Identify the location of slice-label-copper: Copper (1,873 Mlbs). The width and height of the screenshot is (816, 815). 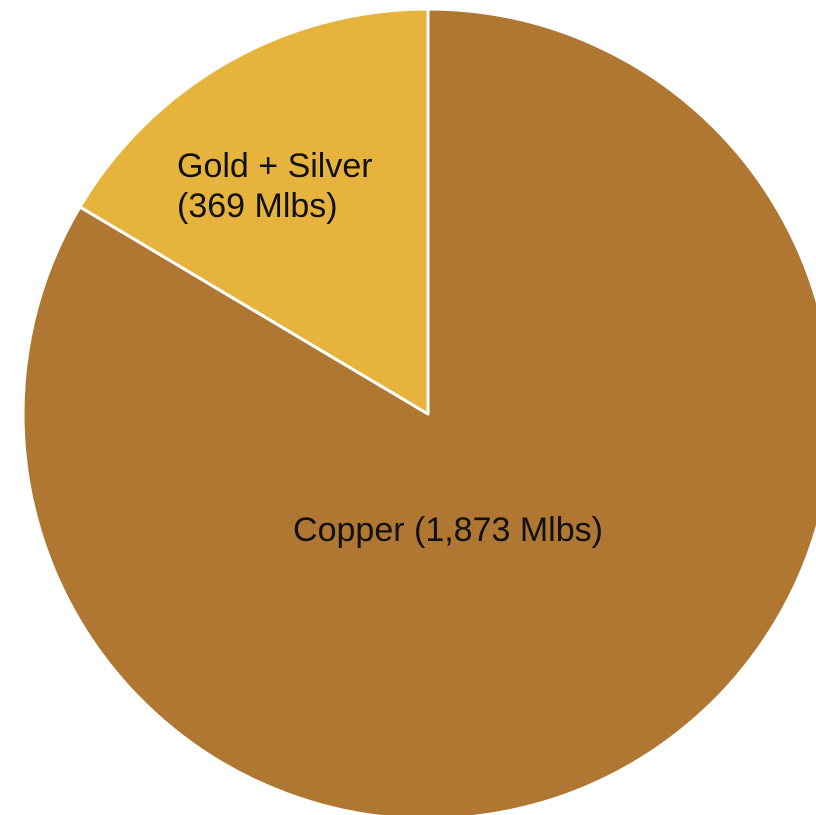
(448, 530).